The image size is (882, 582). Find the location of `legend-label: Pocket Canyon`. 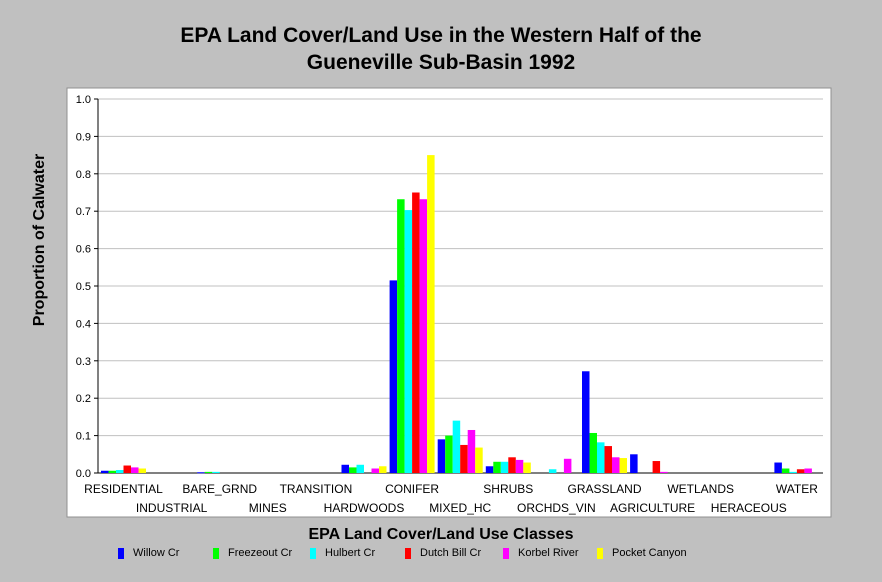

legend-label: Pocket Canyon is located at coordinates (649, 553).